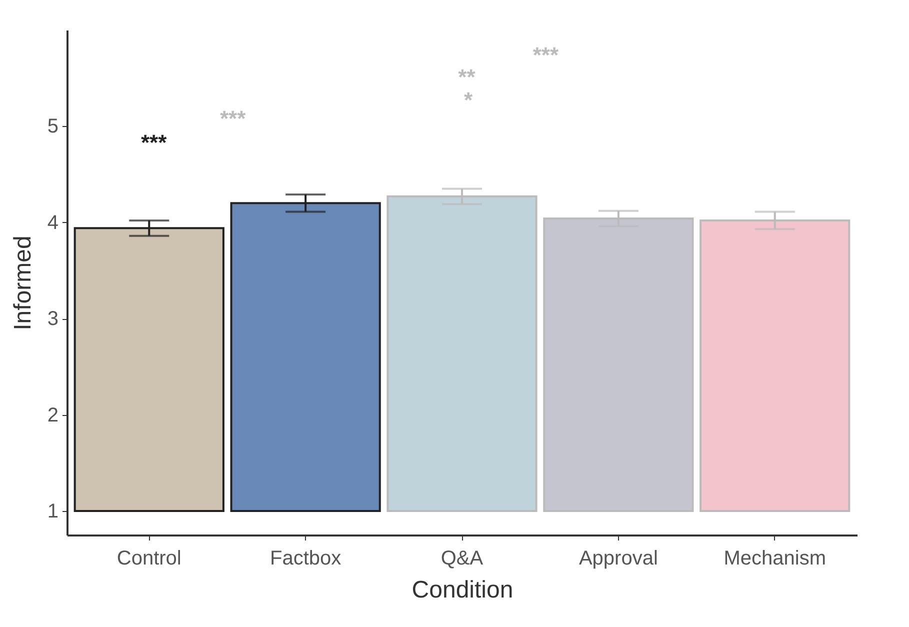  What do you see at coordinates (306, 559) in the screenshot?
I see `x-tick-label: Factbox` at bounding box center [306, 559].